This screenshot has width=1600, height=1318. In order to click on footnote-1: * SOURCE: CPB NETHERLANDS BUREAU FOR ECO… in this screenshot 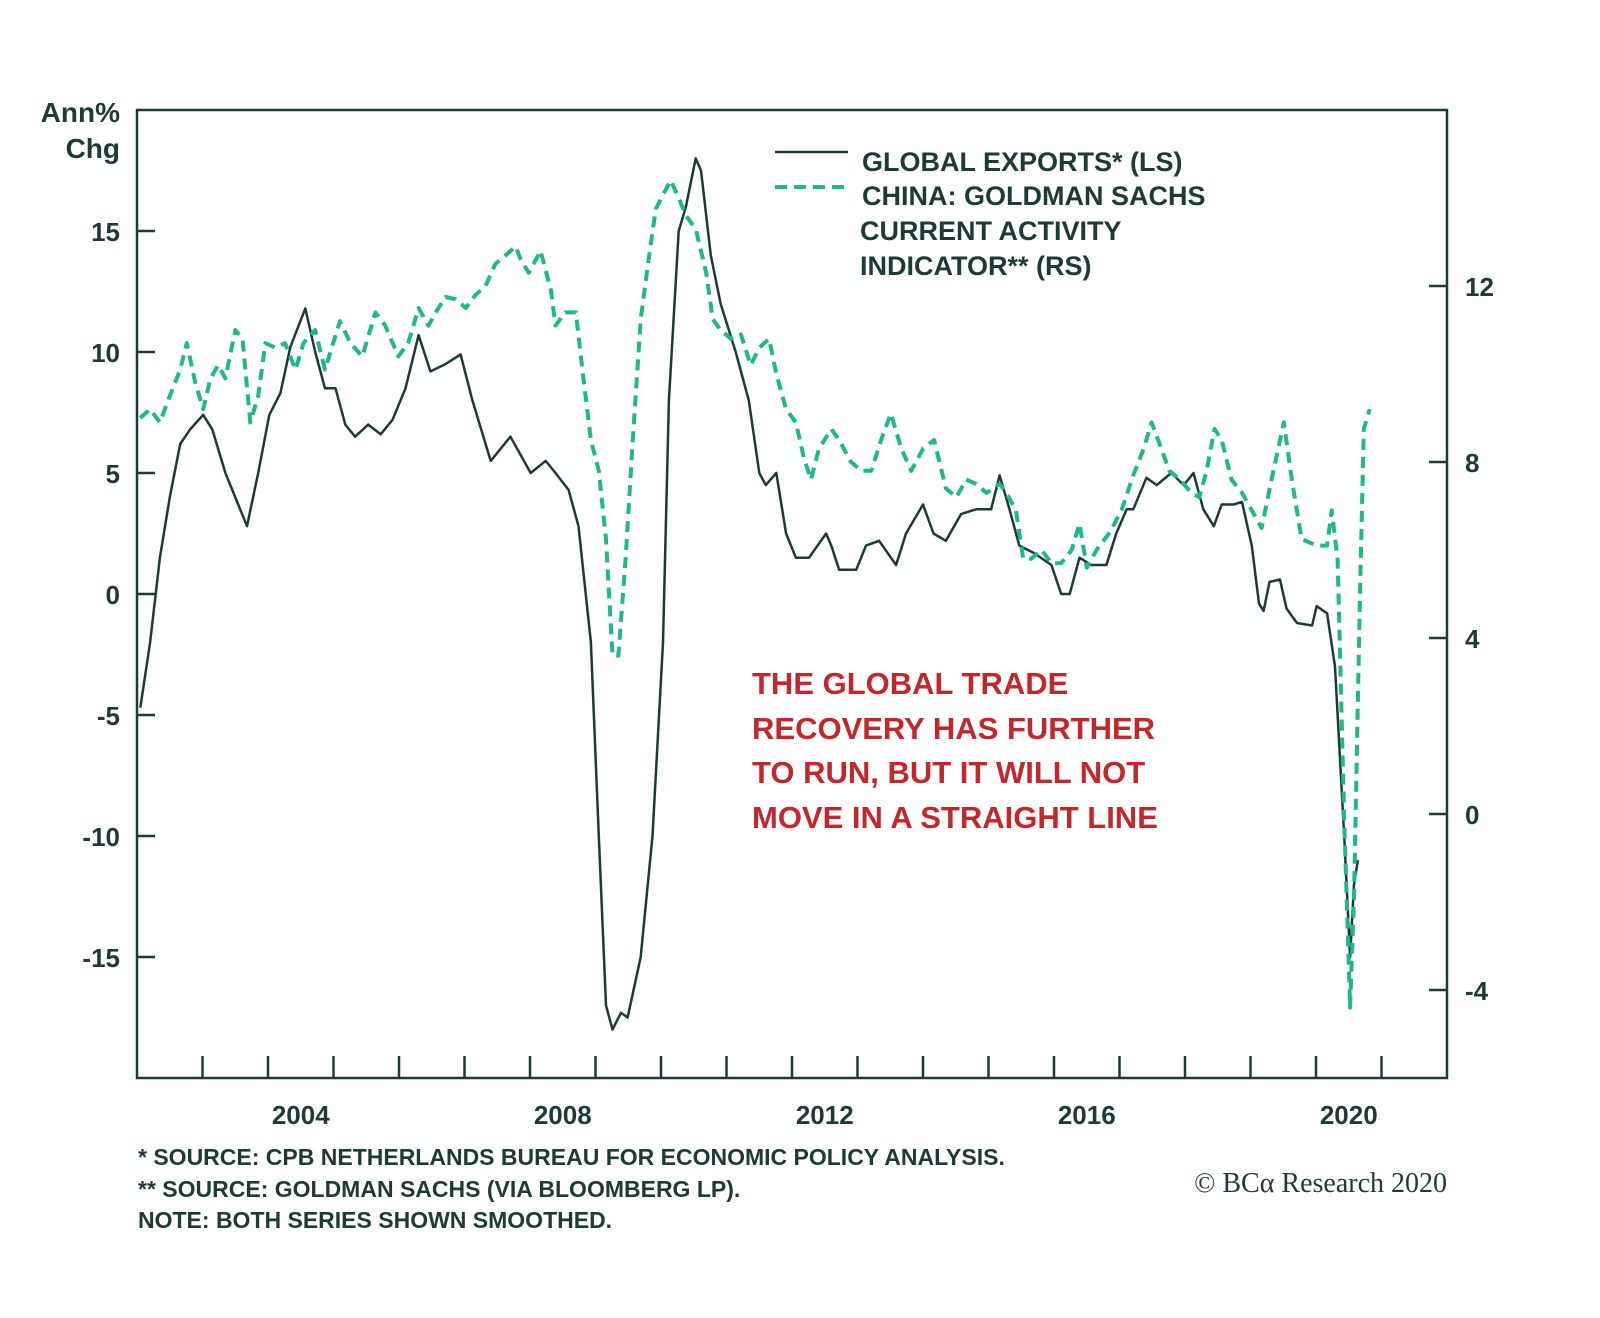, I will do `click(571, 1157)`.